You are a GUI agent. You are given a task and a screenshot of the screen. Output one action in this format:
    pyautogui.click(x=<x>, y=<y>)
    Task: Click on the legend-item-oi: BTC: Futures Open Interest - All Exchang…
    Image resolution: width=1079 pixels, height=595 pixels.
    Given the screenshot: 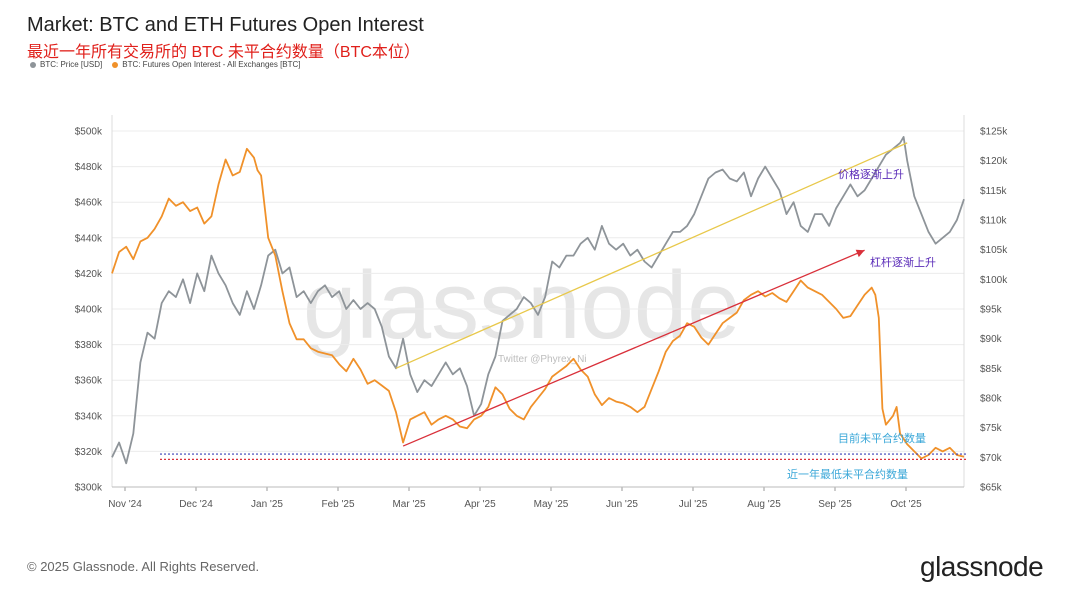 What is the action you would take?
    pyautogui.click(x=206, y=64)
    